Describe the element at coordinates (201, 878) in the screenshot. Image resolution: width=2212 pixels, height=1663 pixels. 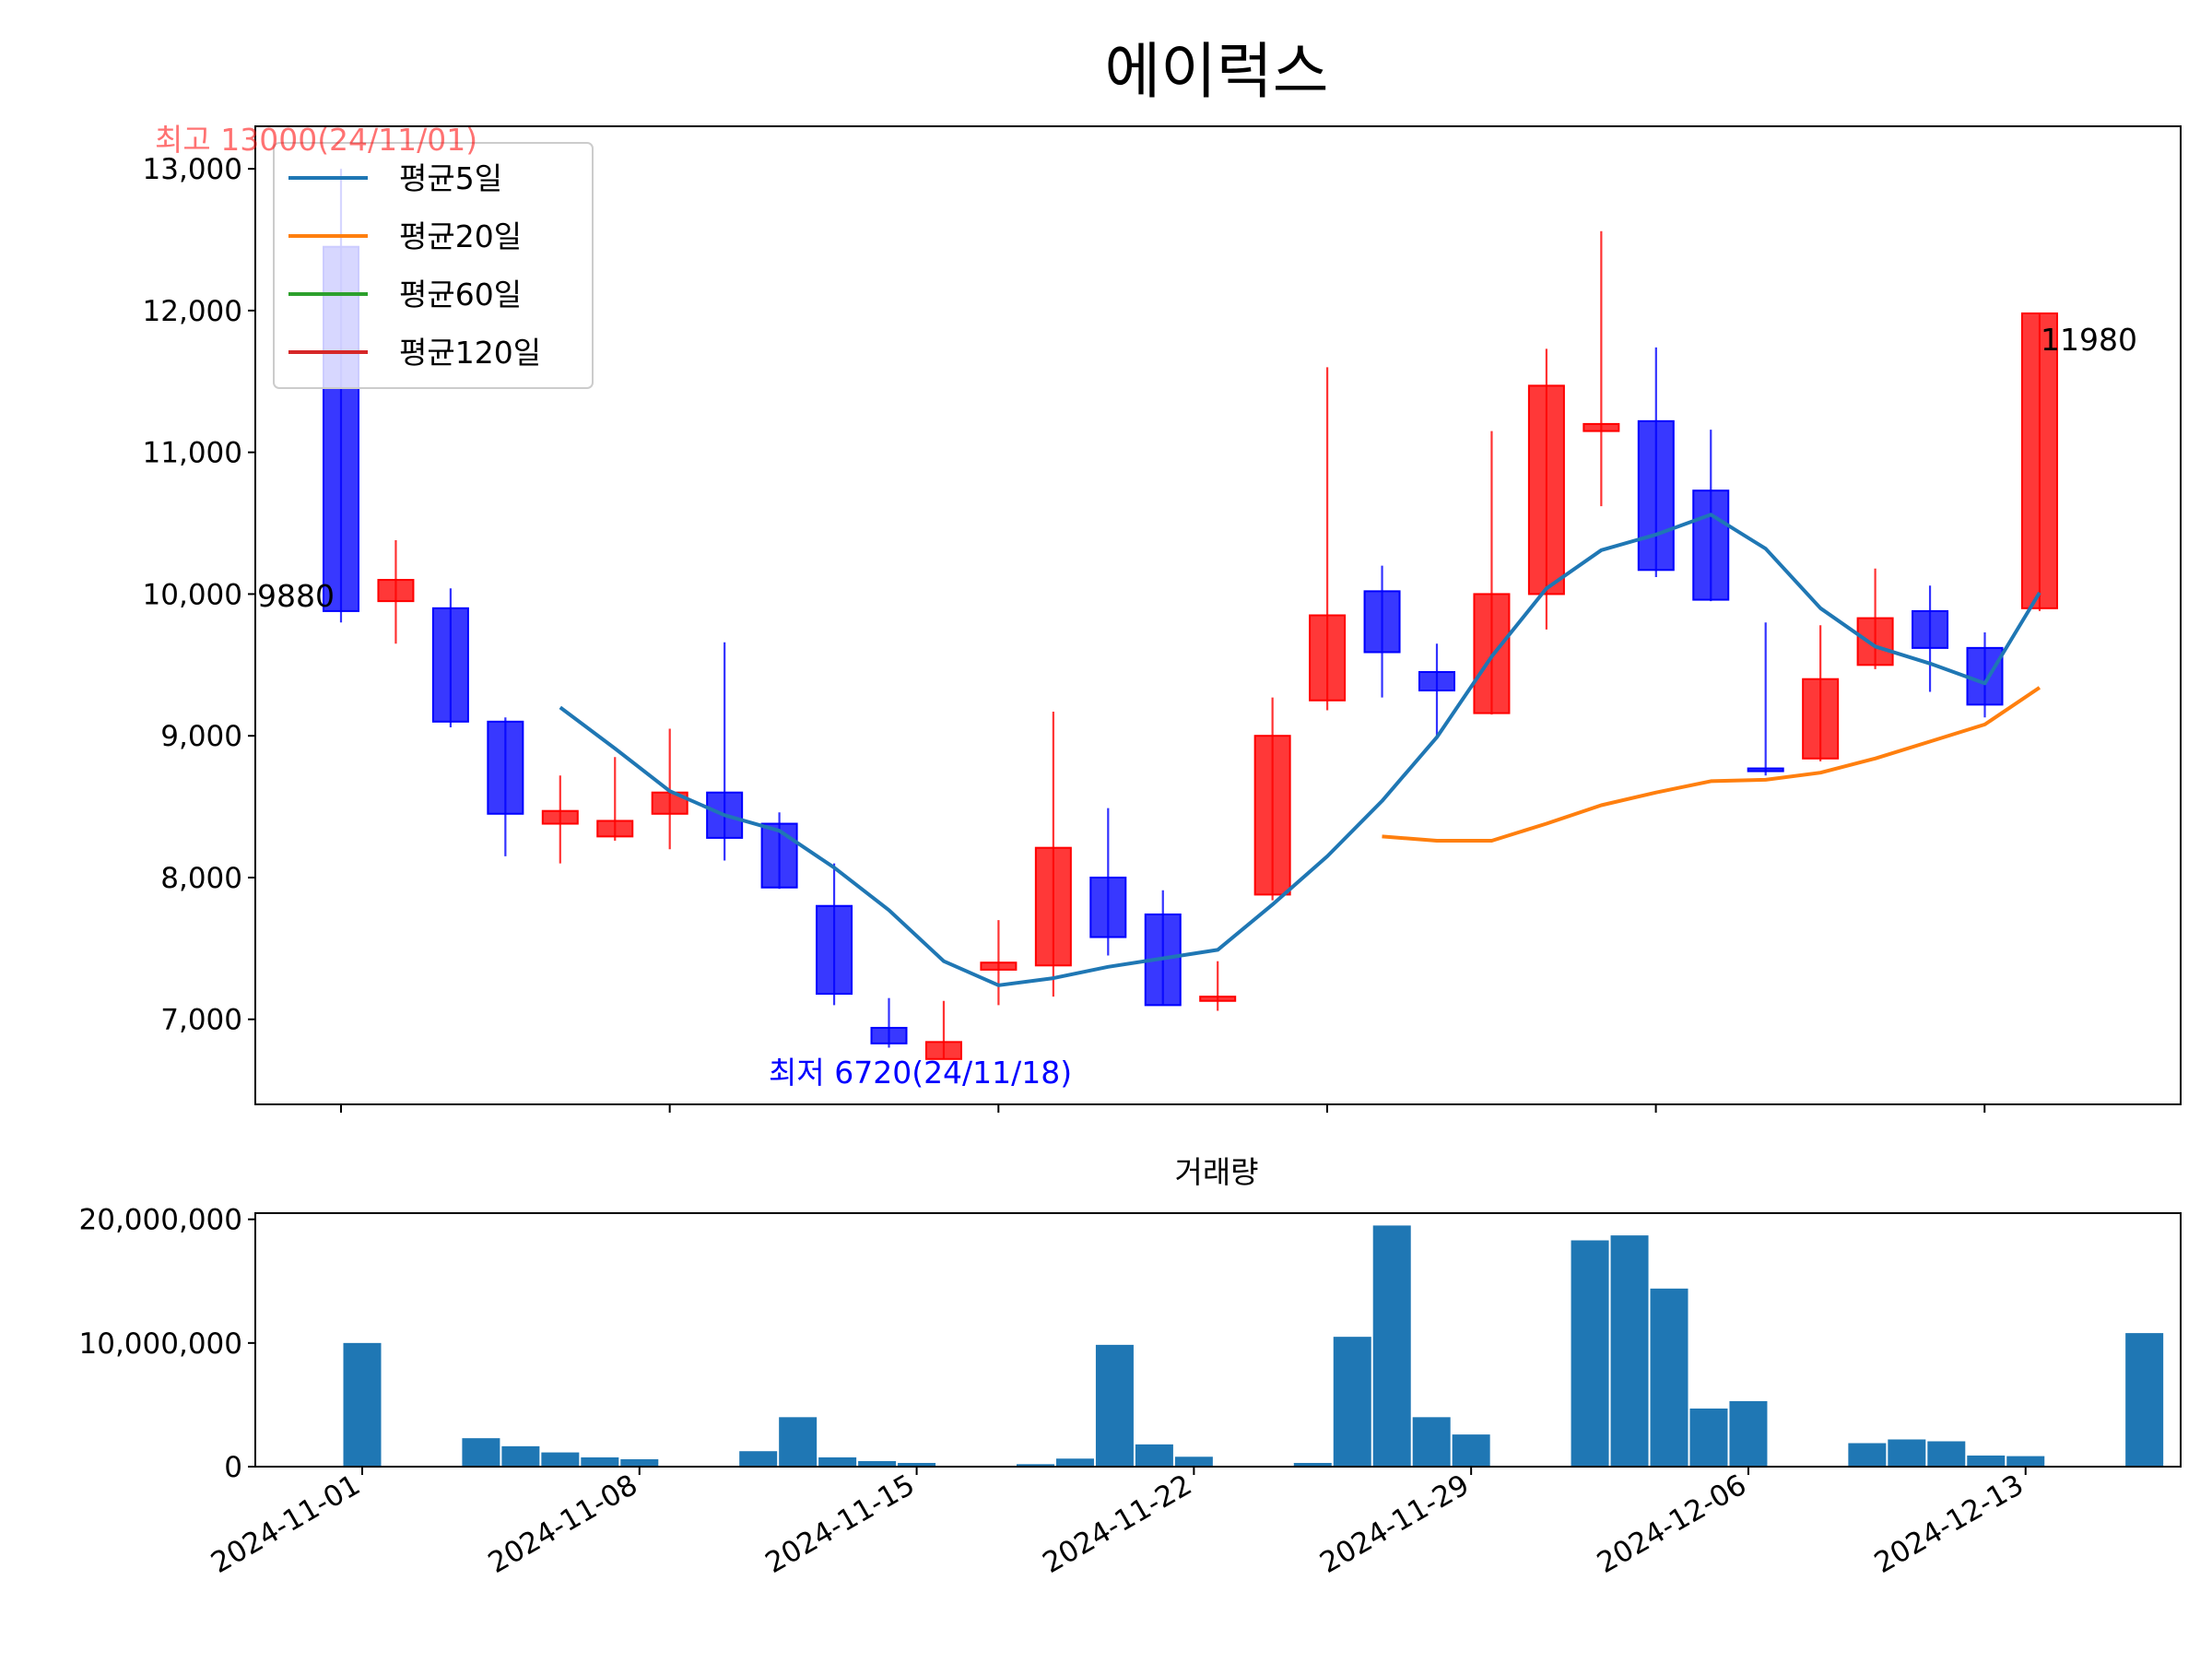
I see `price-ytick-label: 8,000` at that location.